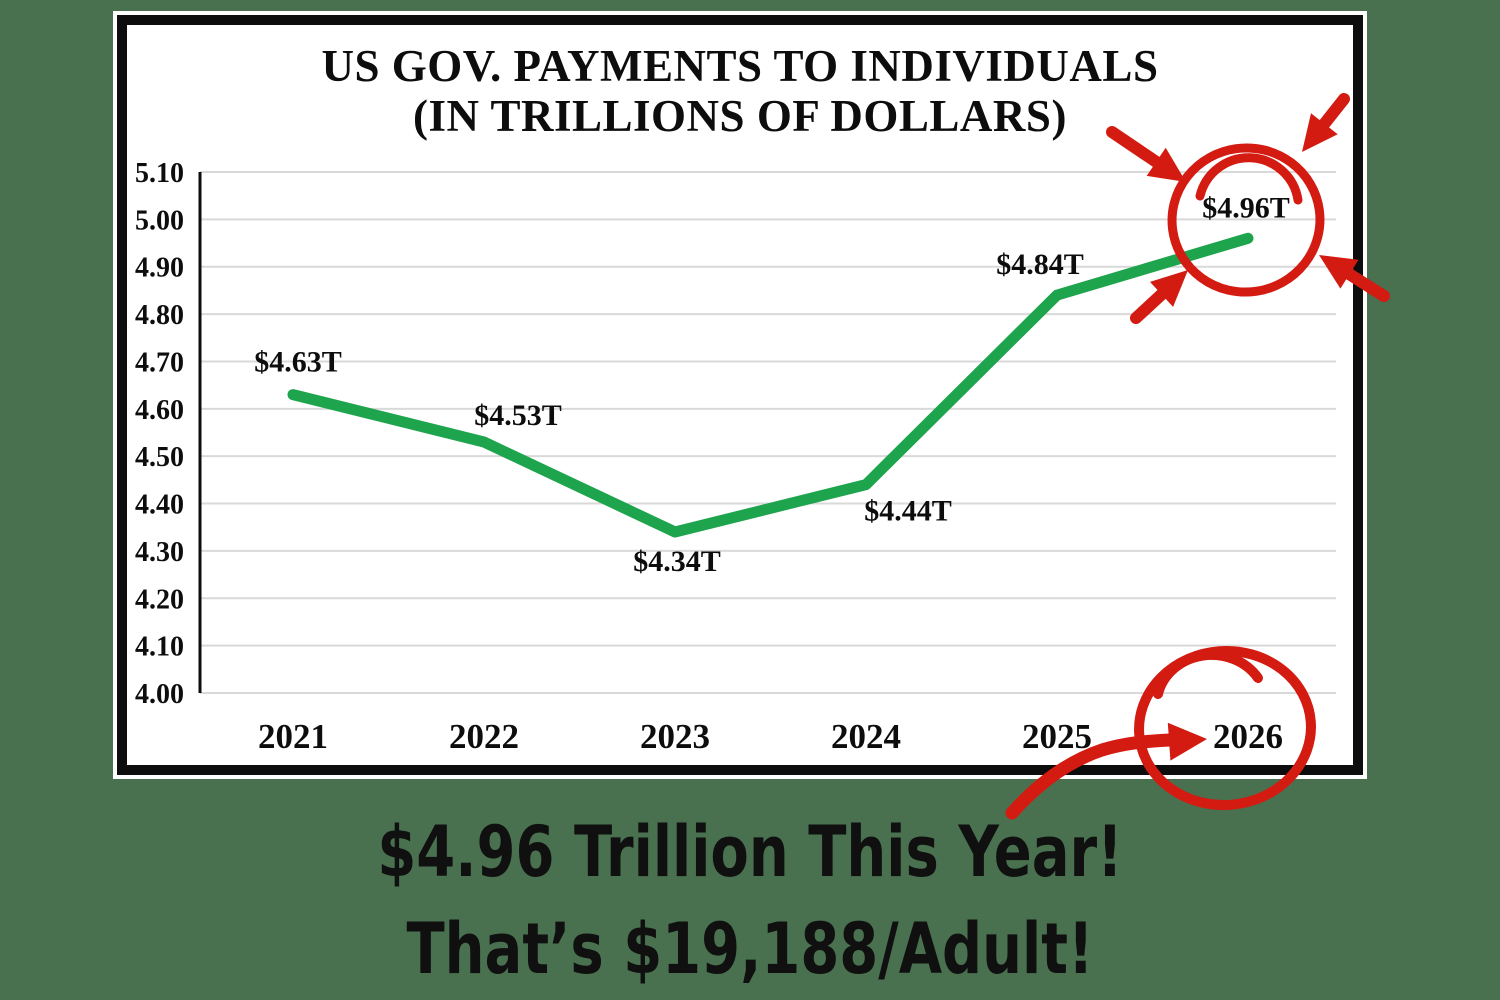 Image resolution: width=1500 pixels, height=1000 pixels. Describe the element at coordinates (159, 694) in the screenshot. I see `y-tick-label: 4.00` at that location.